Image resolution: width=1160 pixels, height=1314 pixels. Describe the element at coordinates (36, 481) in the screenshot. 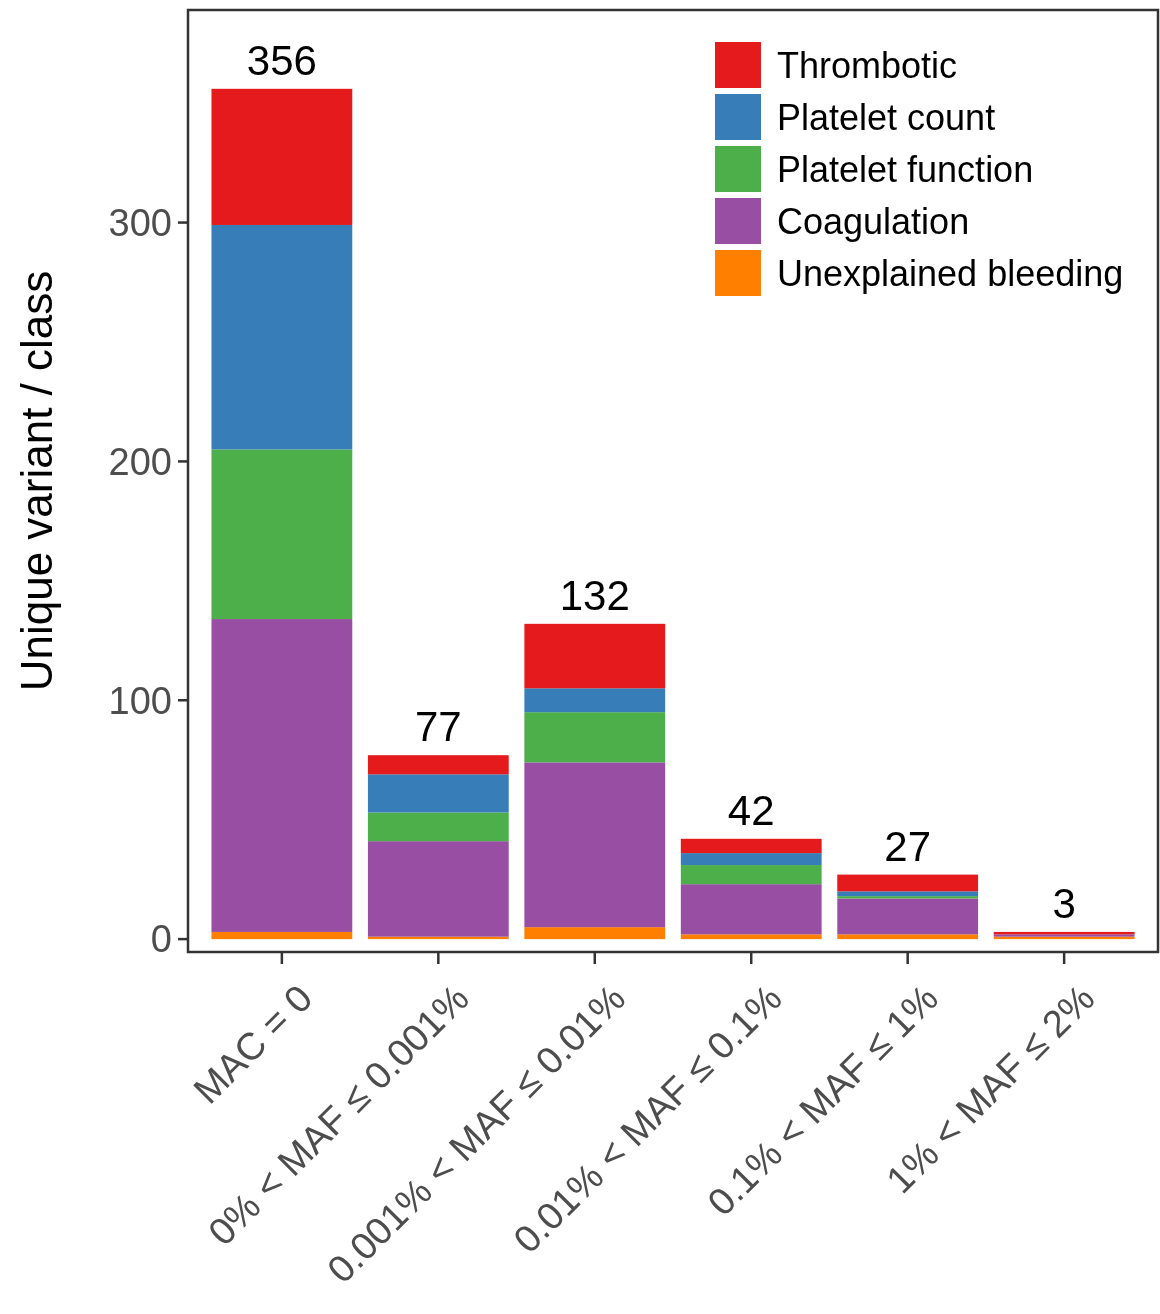

I see `y-axis-title: Unique variant / class` at that location.